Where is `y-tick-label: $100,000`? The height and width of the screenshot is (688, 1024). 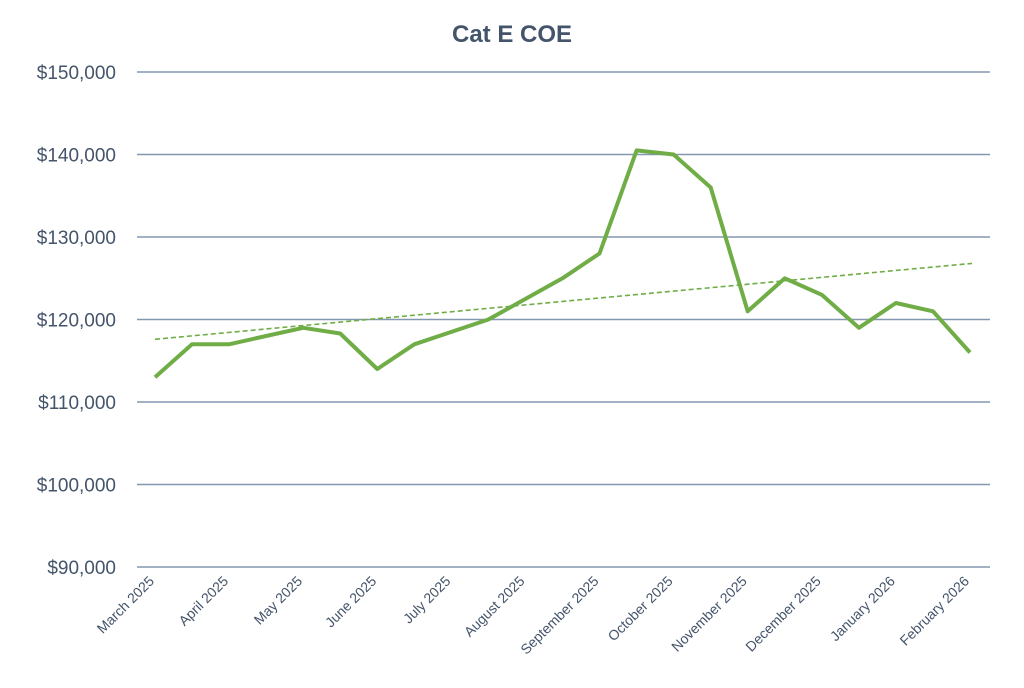 y-tick-label: $100,000 is located at coordinates (76, 486).